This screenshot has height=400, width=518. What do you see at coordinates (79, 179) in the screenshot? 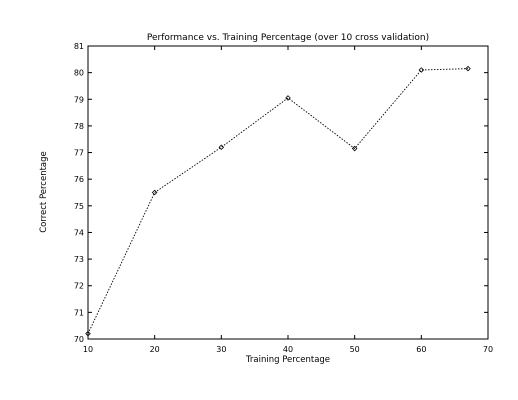
I see `y-tick-label-6: 76` at bounding box center [79, 179].